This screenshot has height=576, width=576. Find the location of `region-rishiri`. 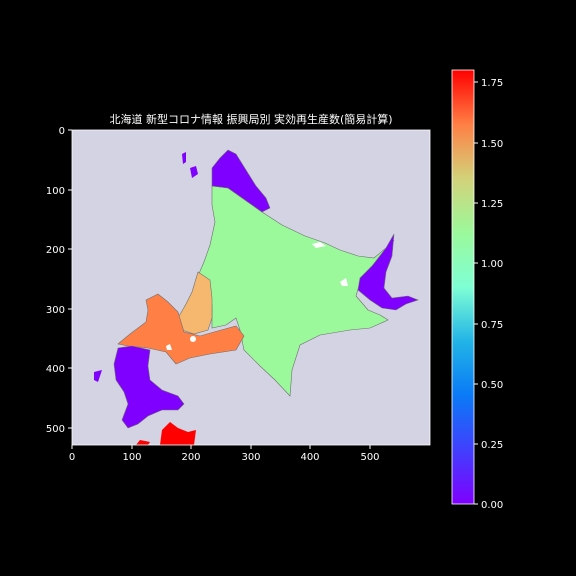

region-rishiri is located at coordinates (184, 158).